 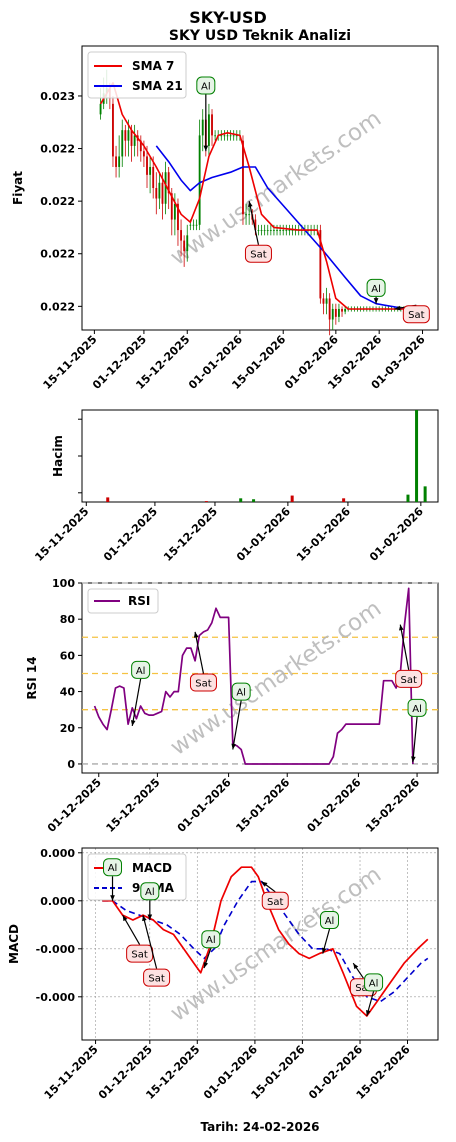 What do you see at coordinates (57, 201) in the screenshot?
I see `y-tick-label: 0.022` at bounding box center [57, 201].